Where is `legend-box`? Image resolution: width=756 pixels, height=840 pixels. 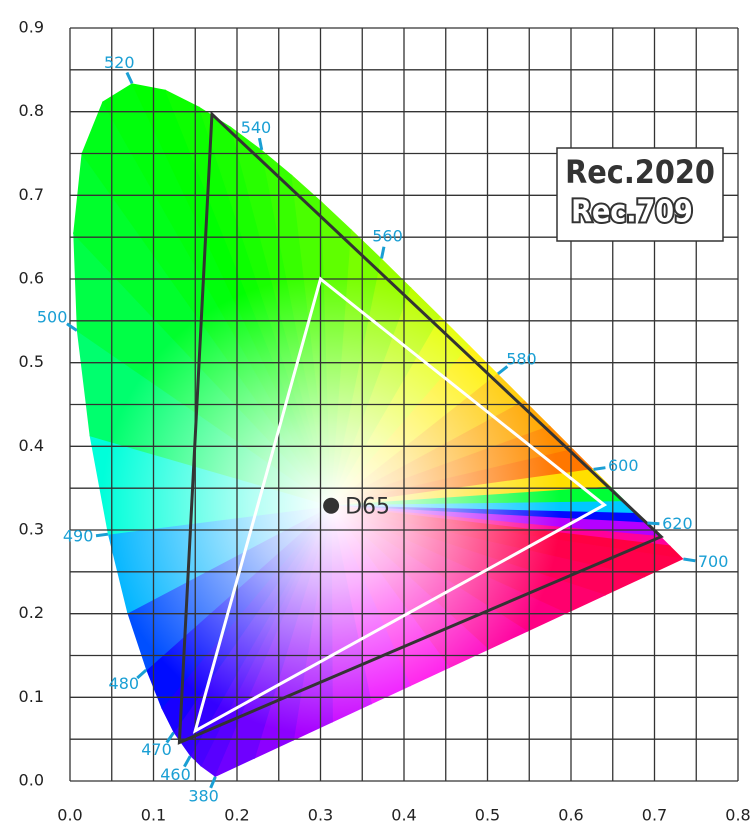
legend-box is located at coordinates (640, 194).